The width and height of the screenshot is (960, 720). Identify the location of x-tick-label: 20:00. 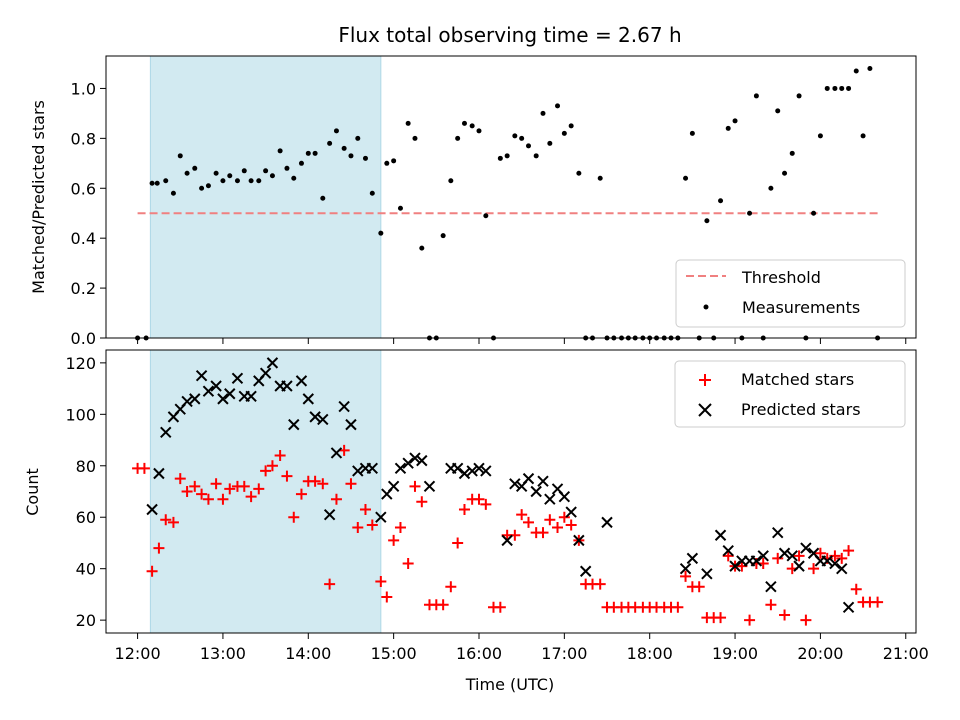
(820, 653).